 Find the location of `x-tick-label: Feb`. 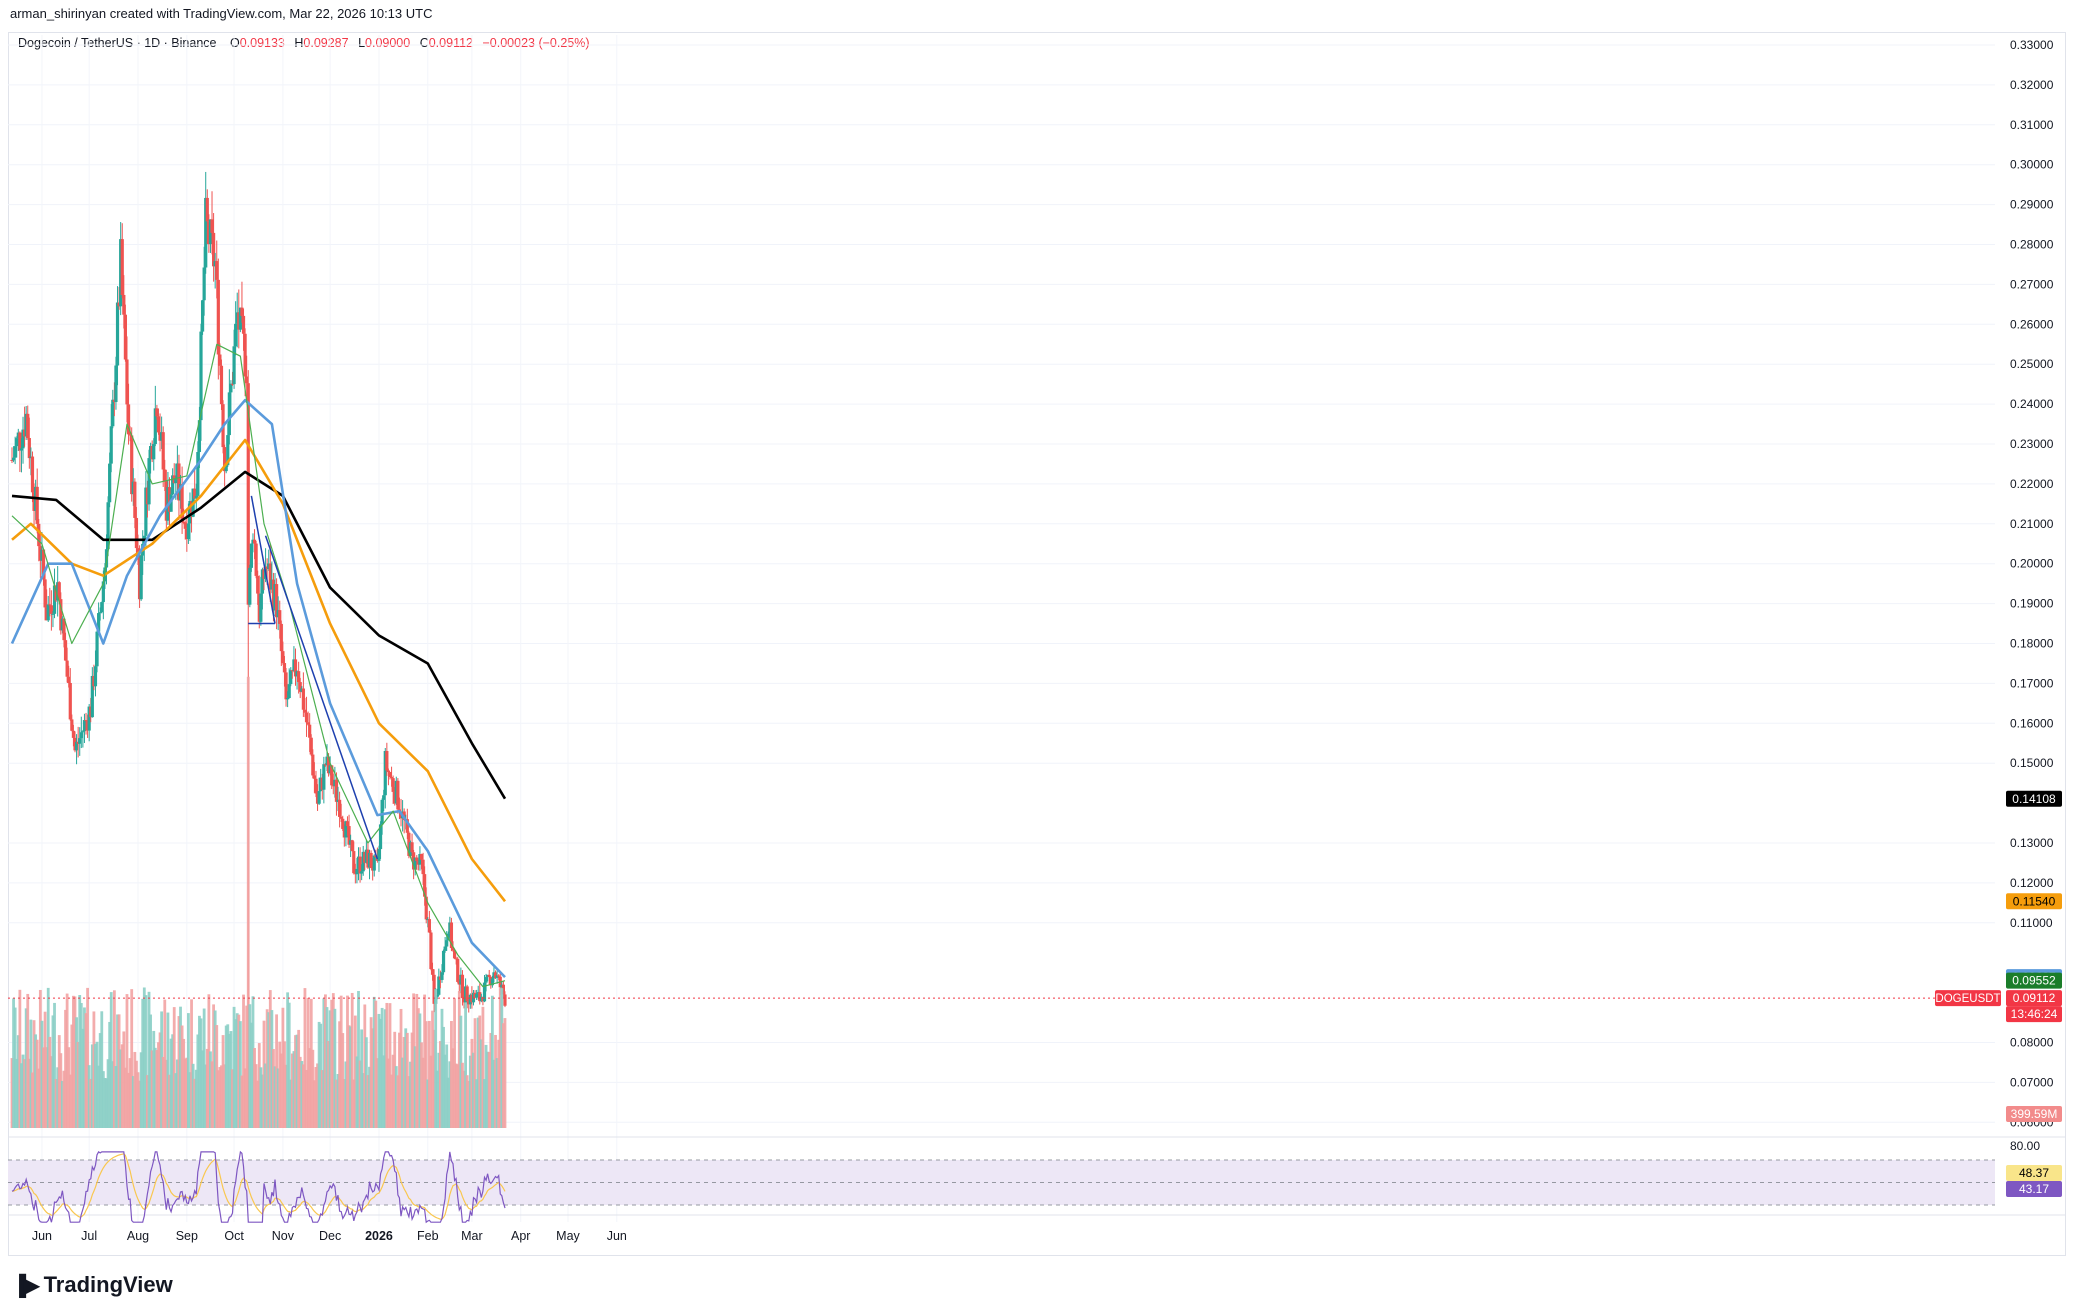

x-tick-label: Feb is located at coordinates (428, 1236).